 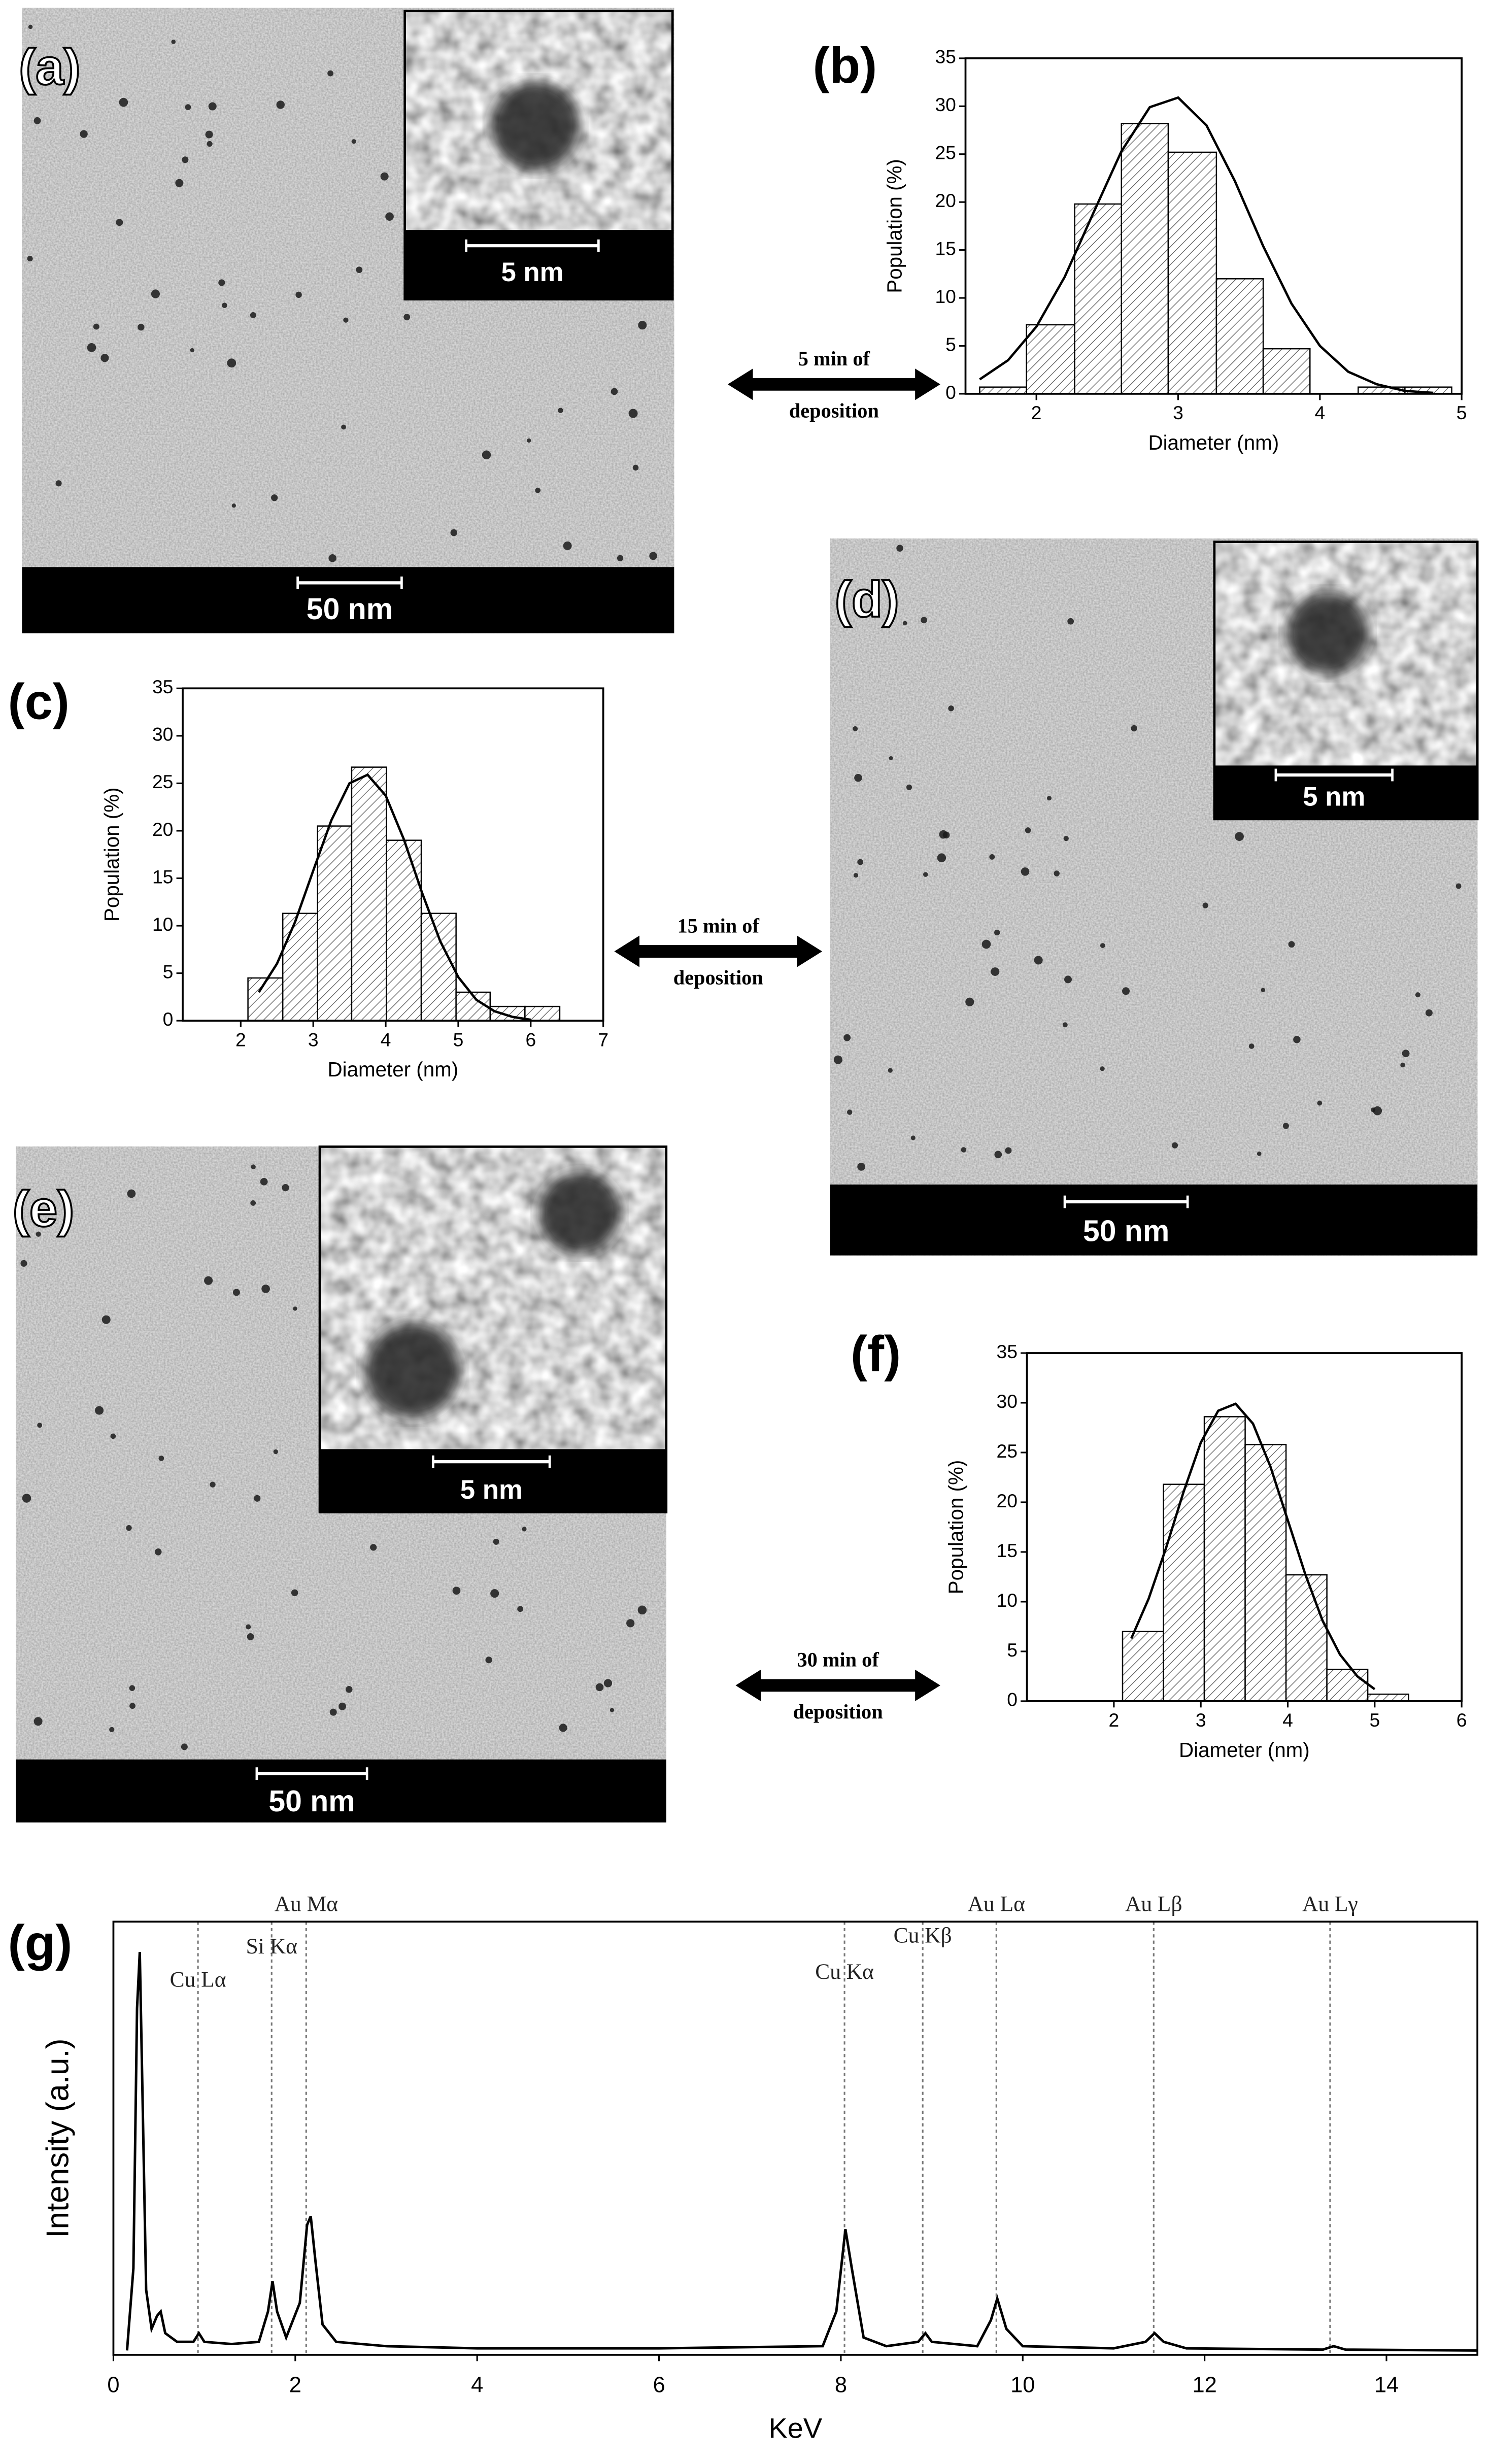 What do you see at coordinates (834, 359) in the screenshot?
I see `arrow-label: 5 min of` at bounding box center [834, 359].